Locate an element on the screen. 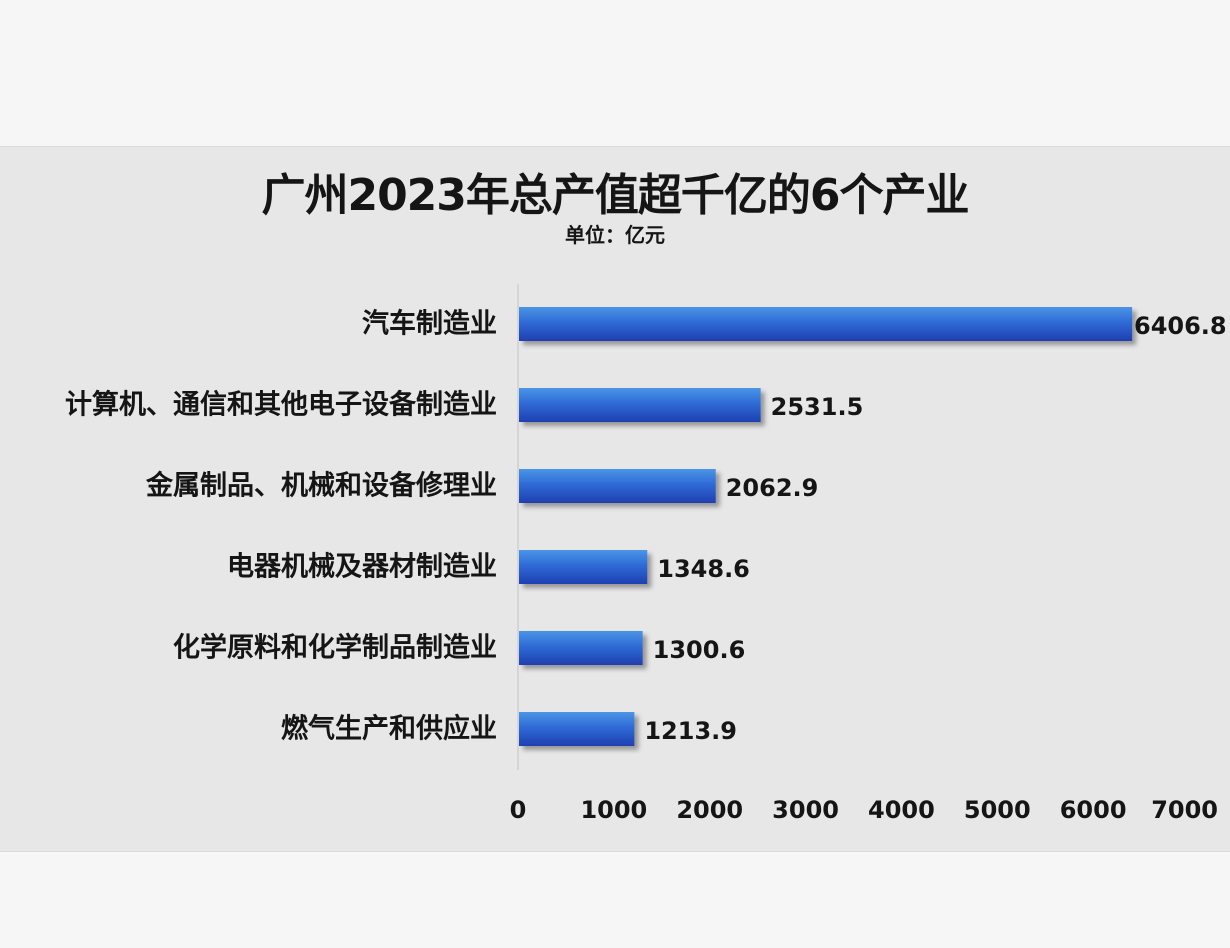  value-label: 1213.9 is located at coordinates (690, 731).